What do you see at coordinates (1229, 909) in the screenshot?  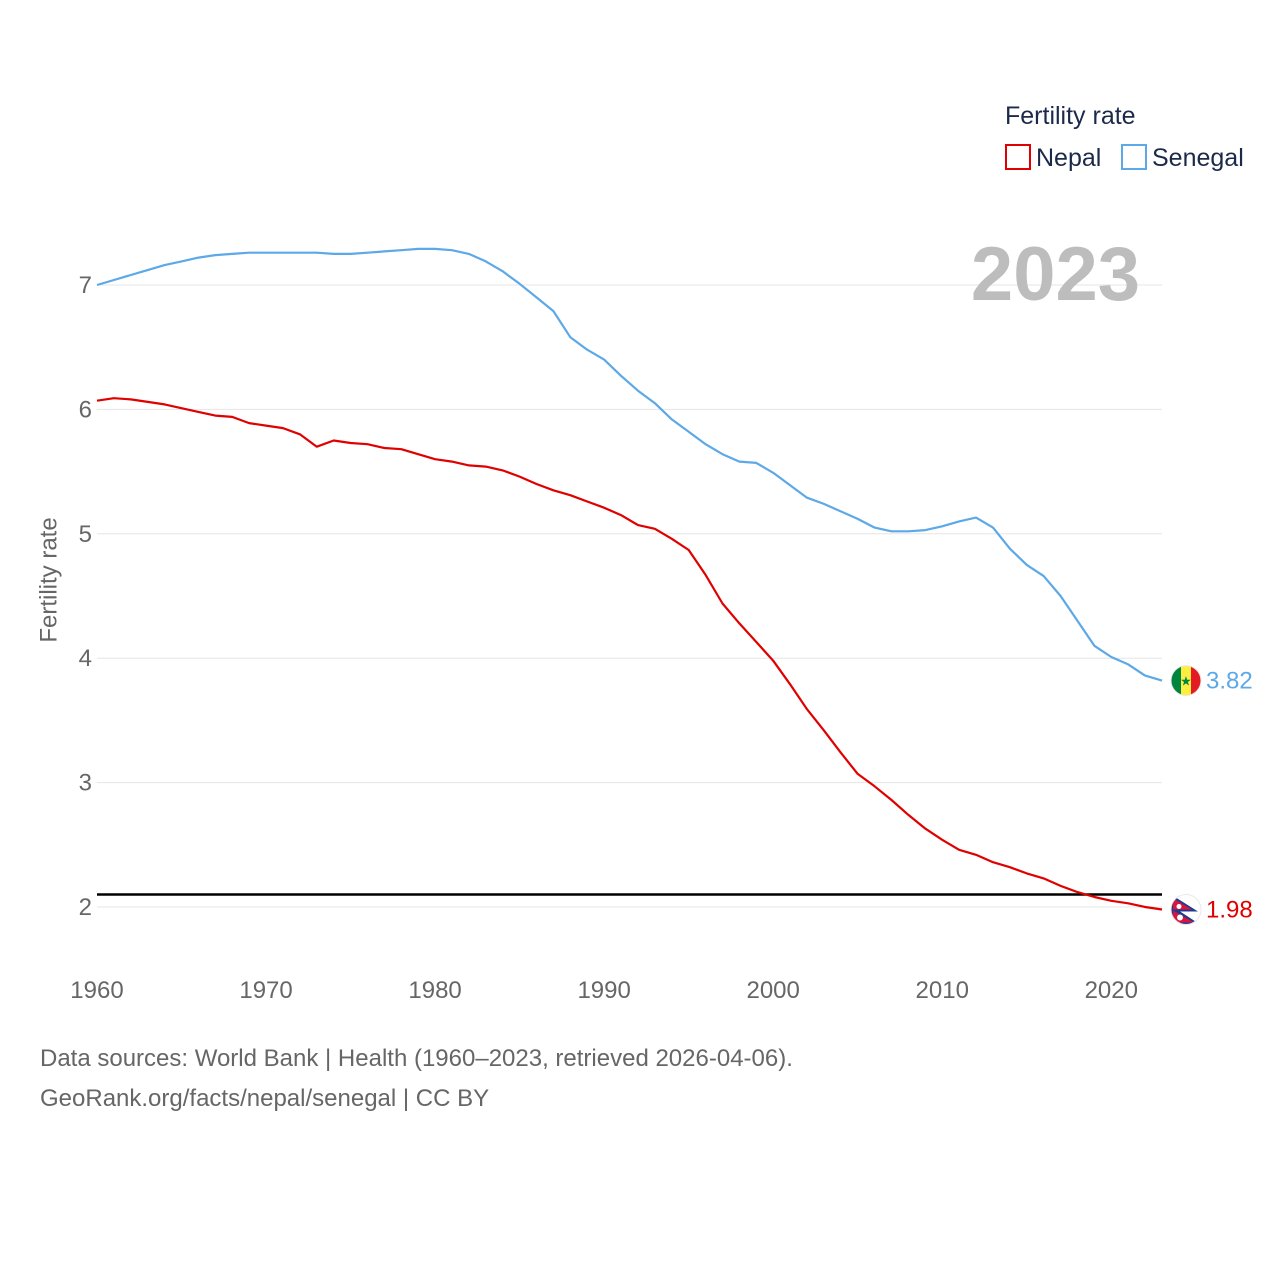 I see `end-value-label-nepal: 1.98` at bounding box center [1229, 909].